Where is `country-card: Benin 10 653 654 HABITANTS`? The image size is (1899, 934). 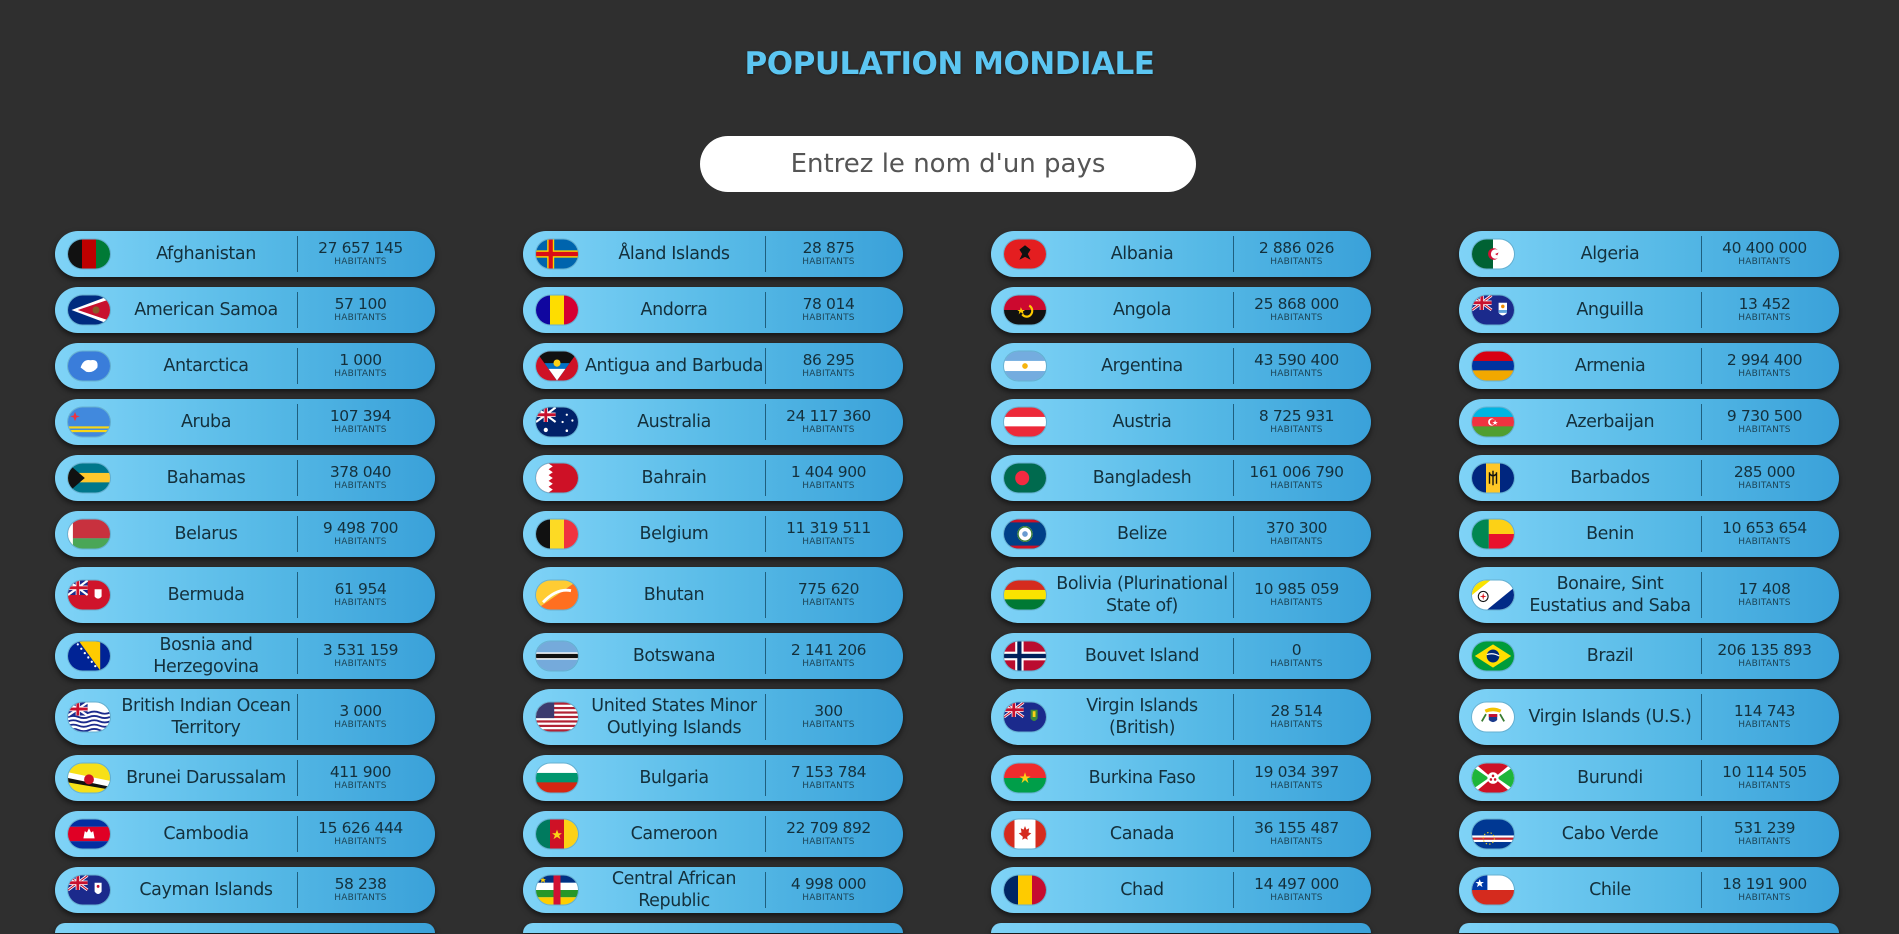
country-card: Benin 10 653 654 HABITANTS is located at coordinates (1649, 534).